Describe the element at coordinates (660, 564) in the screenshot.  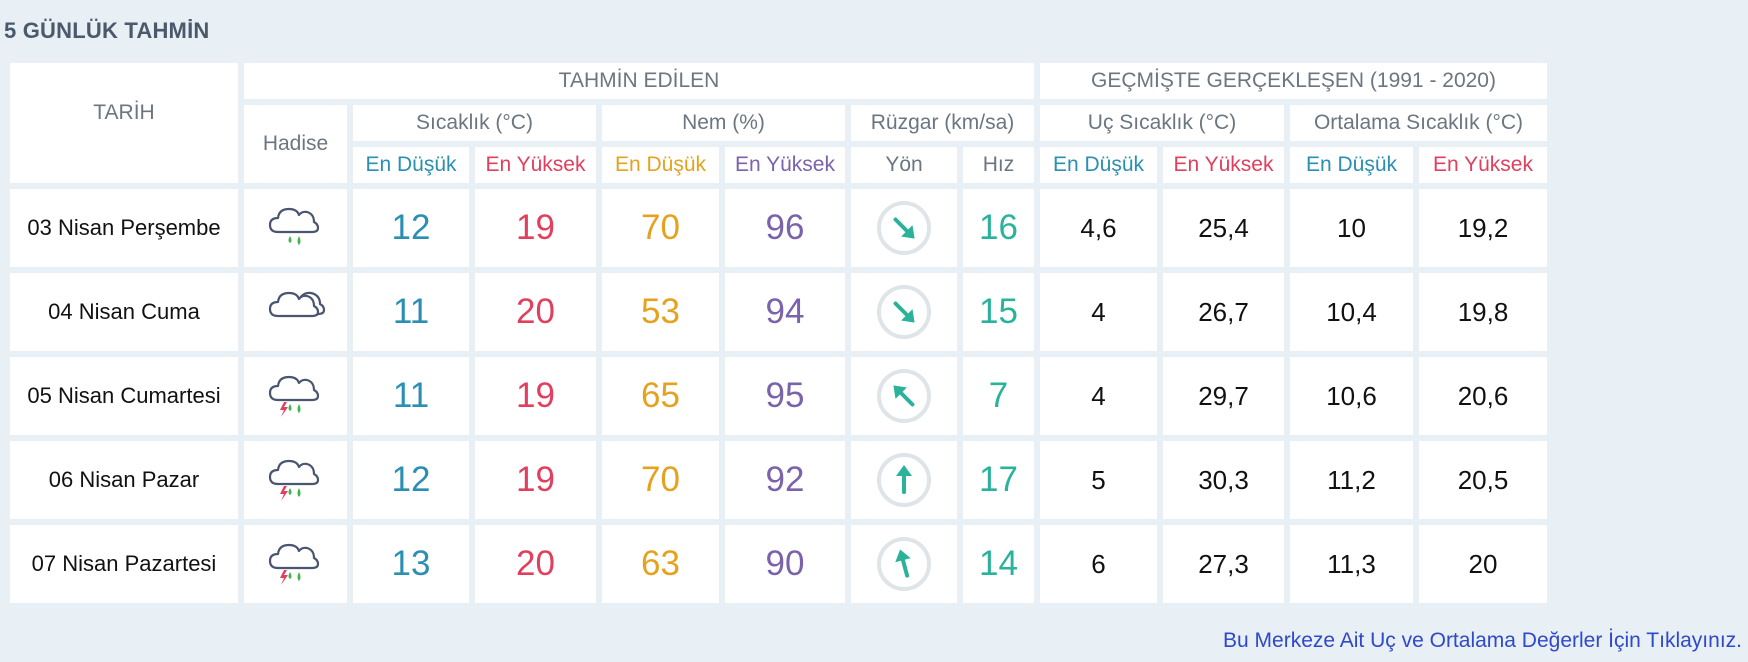
I see `humidity-min: 63` at that location.